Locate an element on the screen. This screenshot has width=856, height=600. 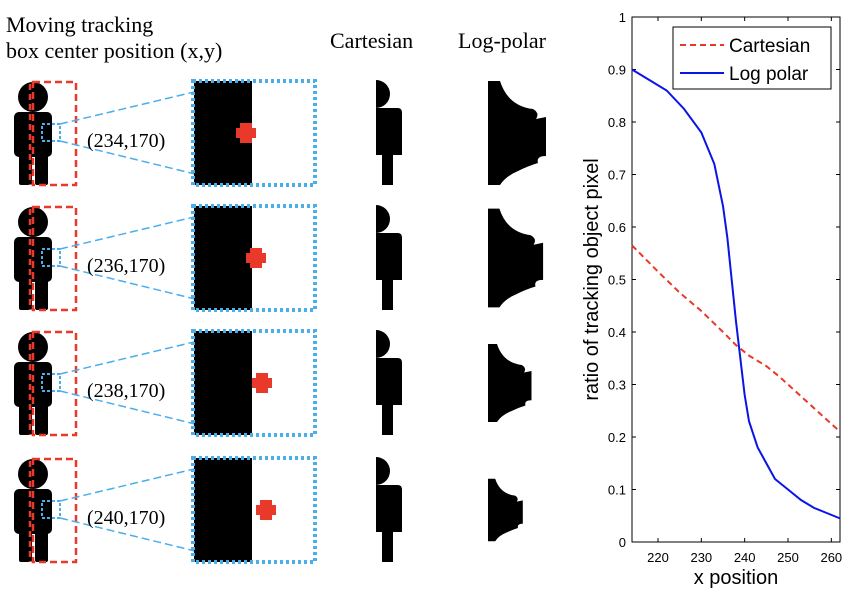
y-tick-label: 1 is located at coordinates (622, 17).